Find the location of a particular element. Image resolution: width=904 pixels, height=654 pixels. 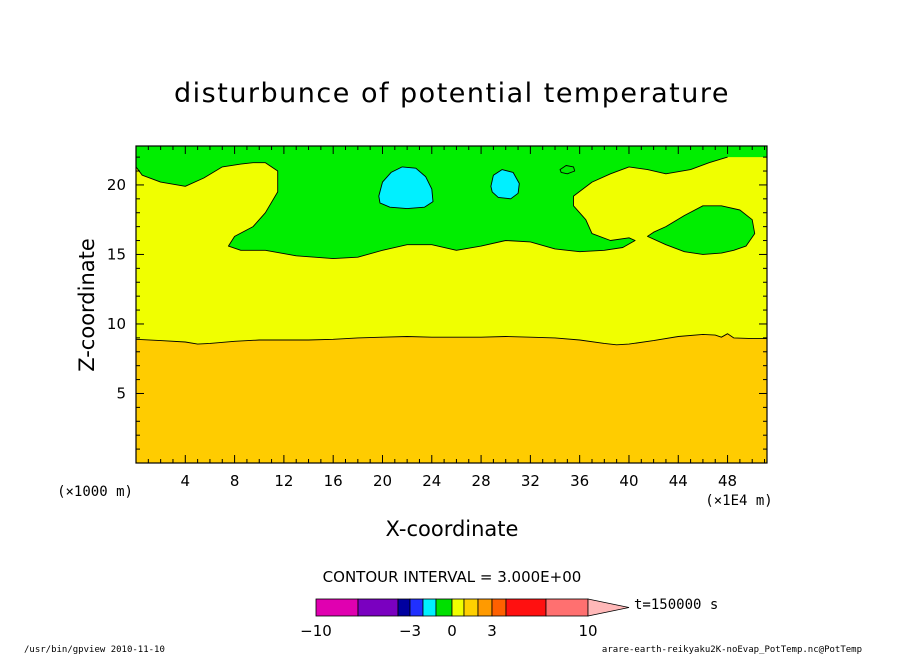

colorbar-label: −10 is located at coordinates (316, 631).